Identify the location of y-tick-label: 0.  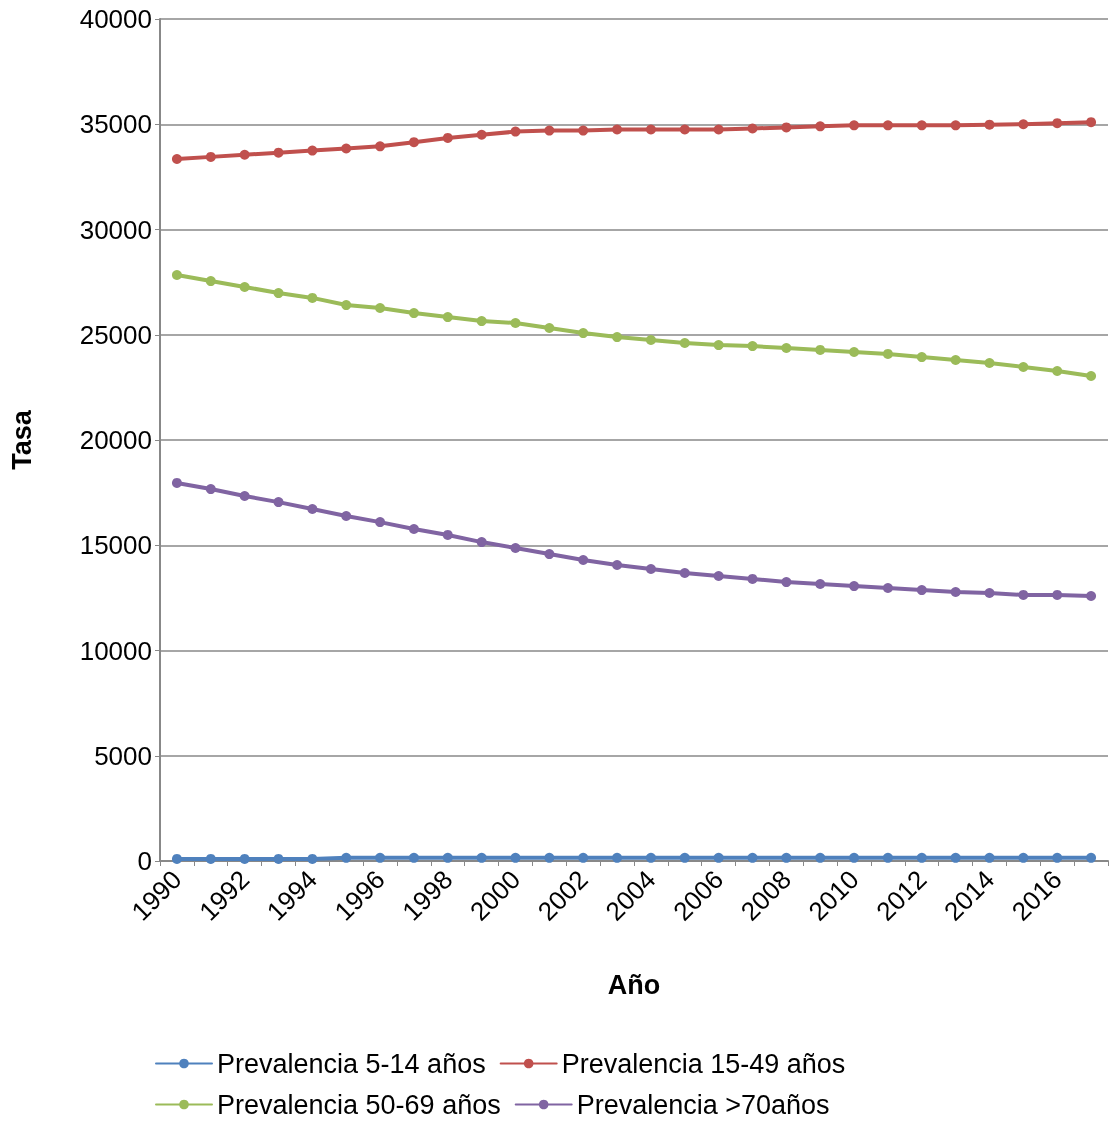
(144, 861).